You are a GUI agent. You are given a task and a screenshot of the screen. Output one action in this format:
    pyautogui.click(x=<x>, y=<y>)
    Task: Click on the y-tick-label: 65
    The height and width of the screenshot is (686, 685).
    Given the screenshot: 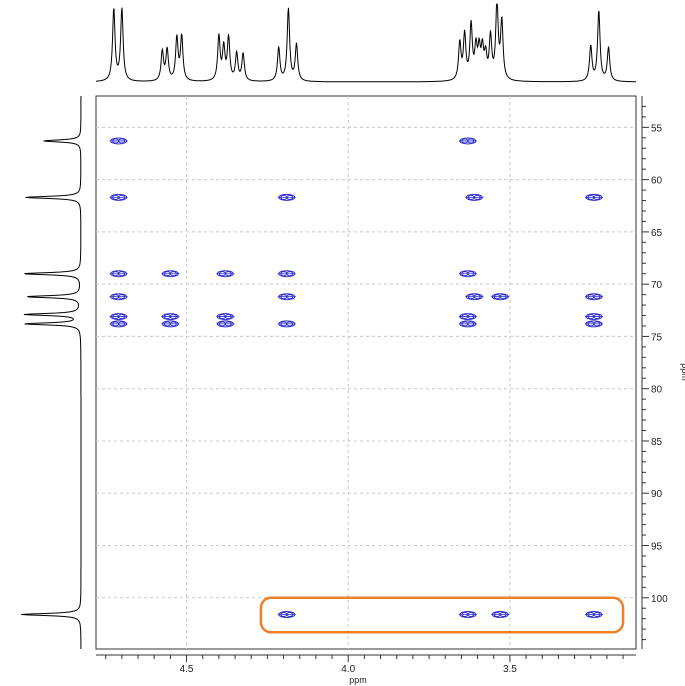 What is the action you would take?
    pyautogui.click(x=657, y=233)
    